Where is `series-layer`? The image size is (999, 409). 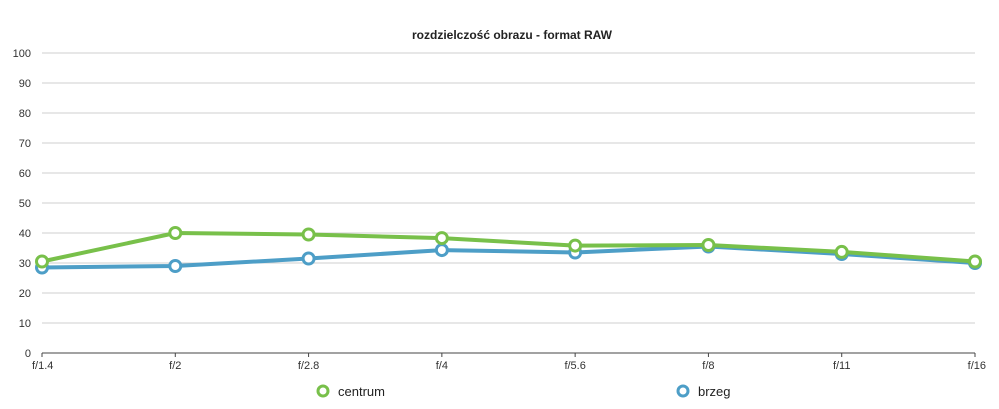
series-layer is located at coordinates (508, 250).